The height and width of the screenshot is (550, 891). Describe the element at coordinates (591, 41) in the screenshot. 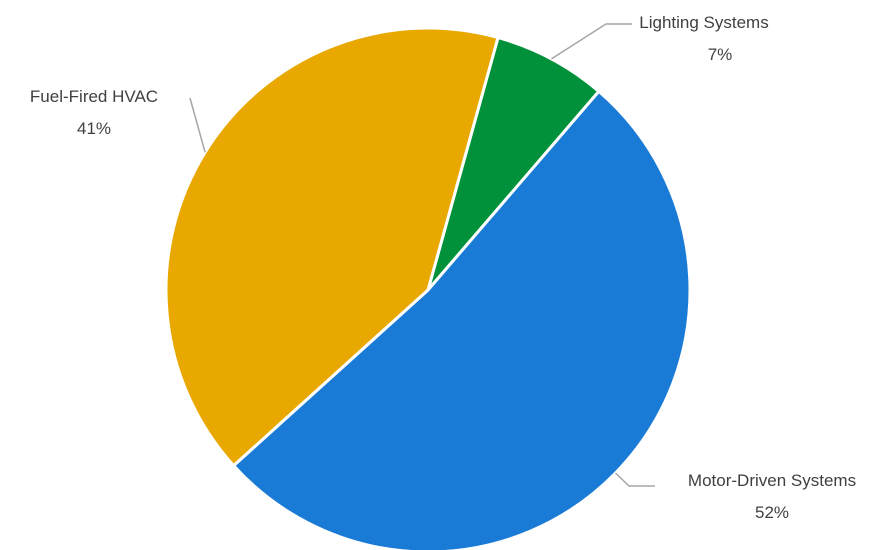

I see `leader-line-lighting-systems` at that location.